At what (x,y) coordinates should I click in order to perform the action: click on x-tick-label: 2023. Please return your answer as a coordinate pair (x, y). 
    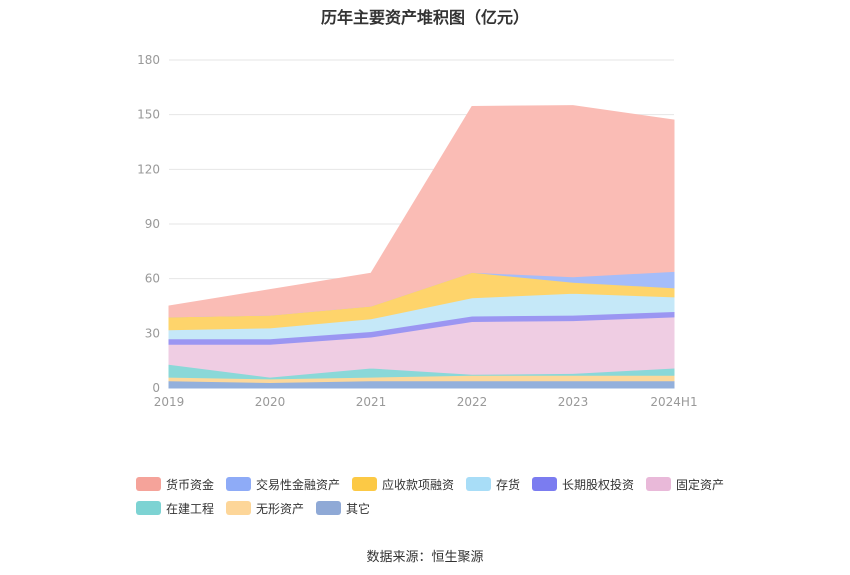
    Looking at the image, I should click on (573, 402).